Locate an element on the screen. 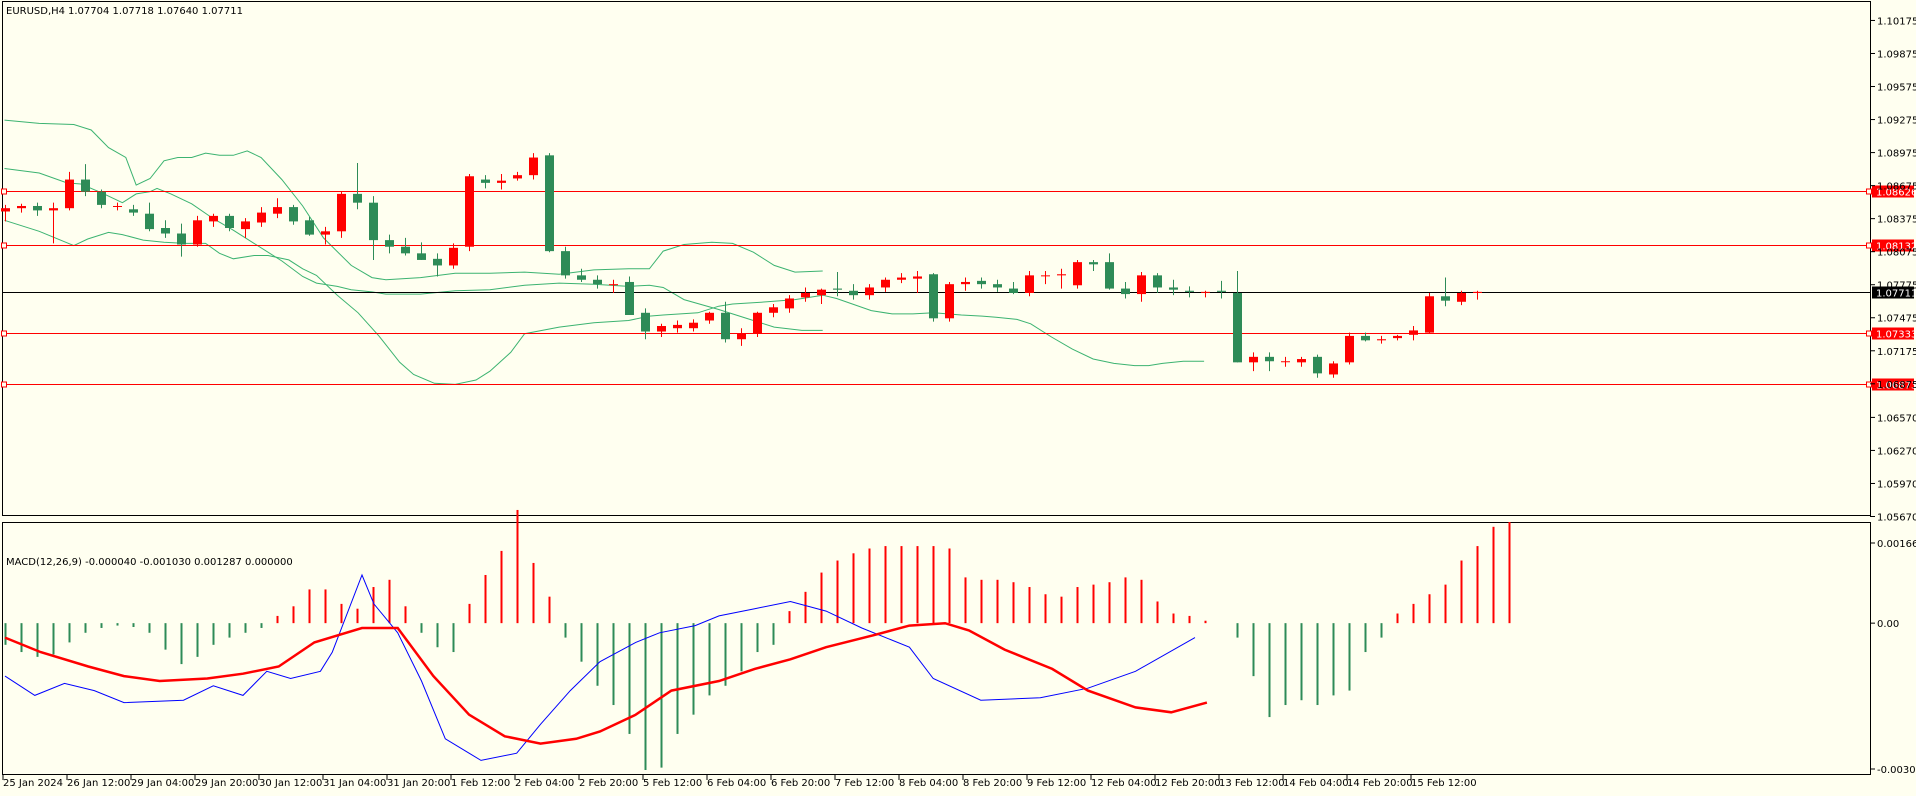 Image resolution: width=1916 pixels, height=796 pixels. price-tick-label: 1.08075 is located at coordinates (1896, 253).